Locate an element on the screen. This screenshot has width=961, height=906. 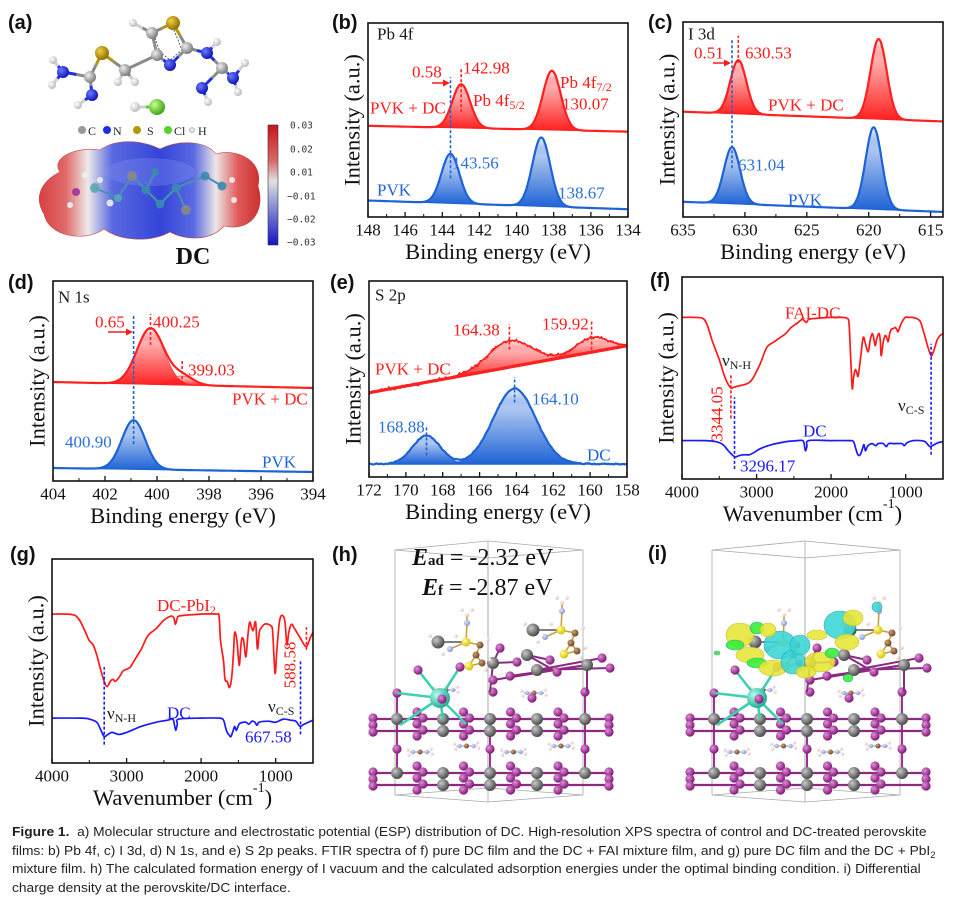
atom-s-icon is located at coordinates (881, 654).